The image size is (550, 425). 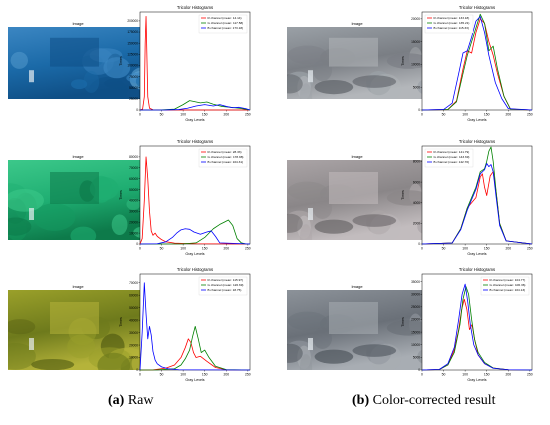 What do you see at coordinates (226, 280) in the screenshot?
I see `legend-entry: R channel (mean: 115.97)` at bounding box center [226, 280].